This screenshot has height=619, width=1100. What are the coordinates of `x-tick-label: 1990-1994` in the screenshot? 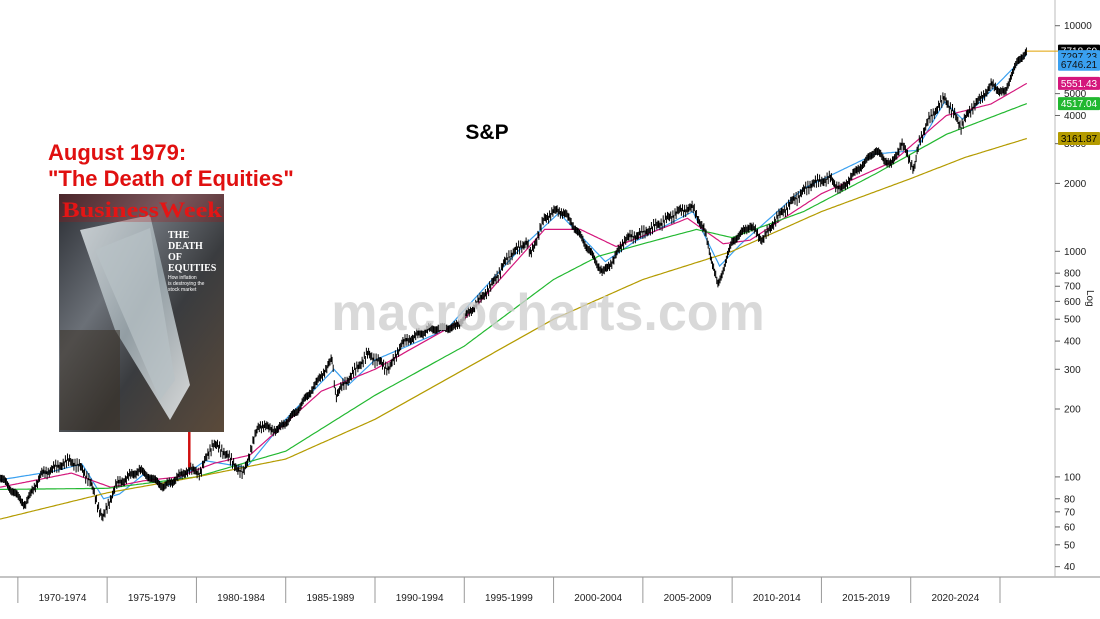 It's located at (420, 598).